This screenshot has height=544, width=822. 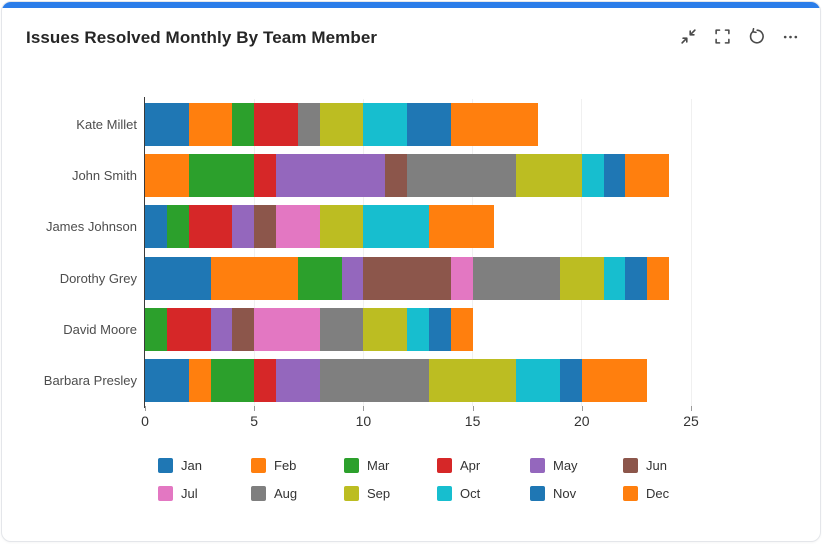 I want to click on x-axis-tick-label: 20, so click(x=582, y=421).